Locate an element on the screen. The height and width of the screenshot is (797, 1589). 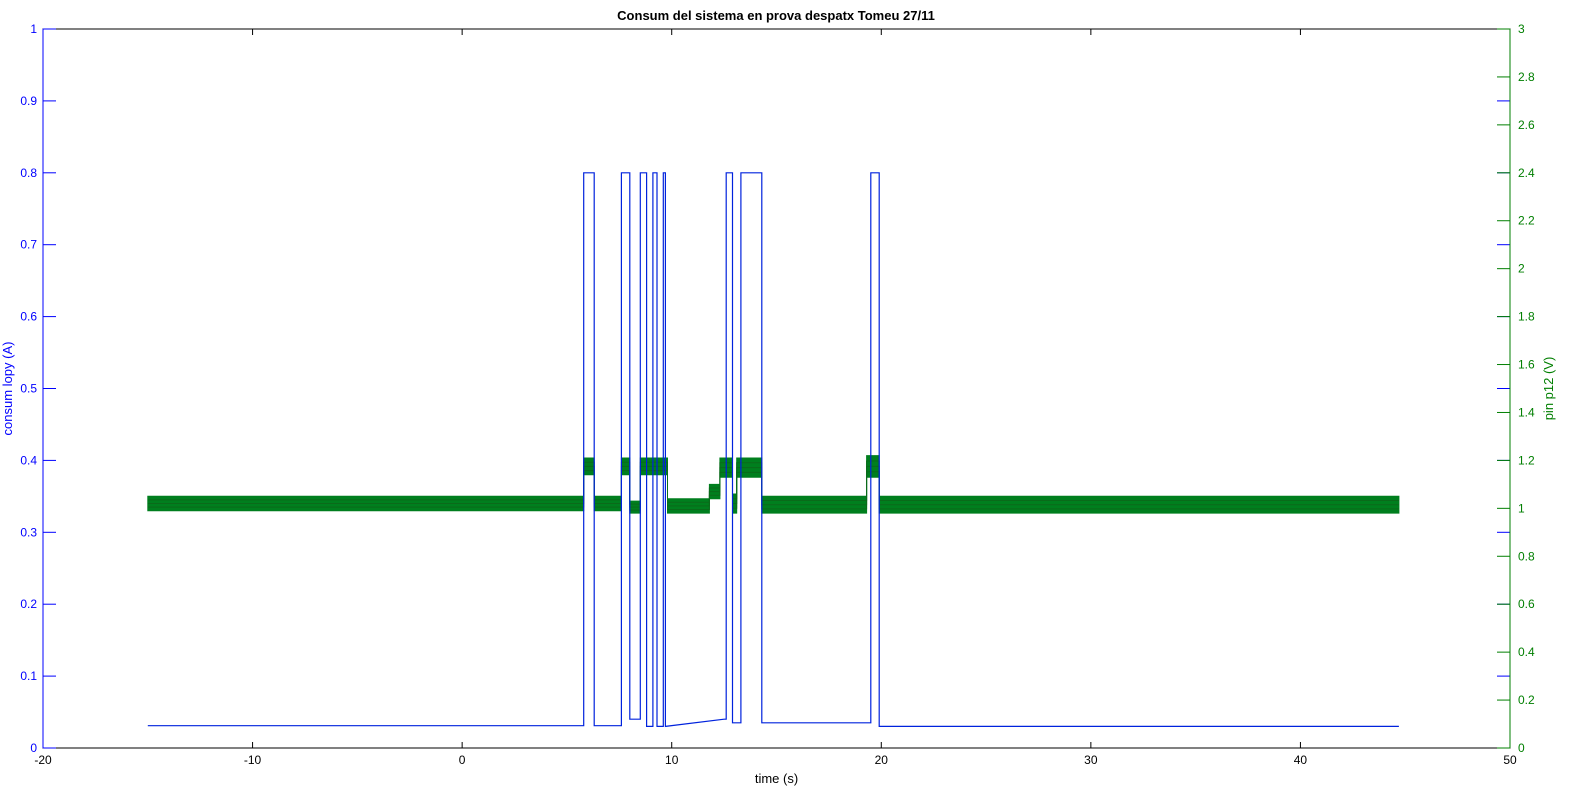
right-y-tick-label: 0.8 is located at coordinates (1526, 556).